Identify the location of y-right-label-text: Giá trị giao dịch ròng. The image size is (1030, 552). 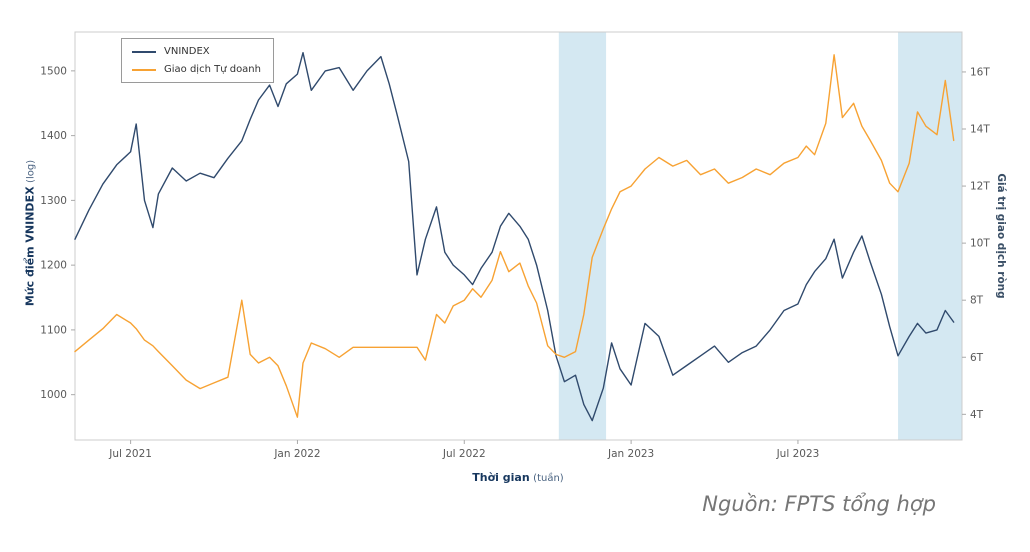
(1001, 236).